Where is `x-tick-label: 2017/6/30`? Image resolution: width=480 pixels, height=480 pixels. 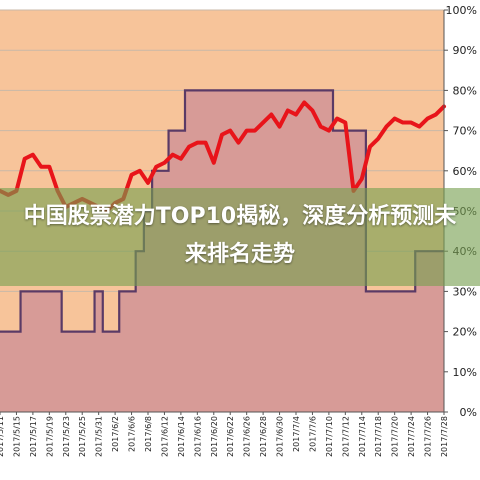 x-tick-label: 2017/6/30 is located at coordinates (280, 436).